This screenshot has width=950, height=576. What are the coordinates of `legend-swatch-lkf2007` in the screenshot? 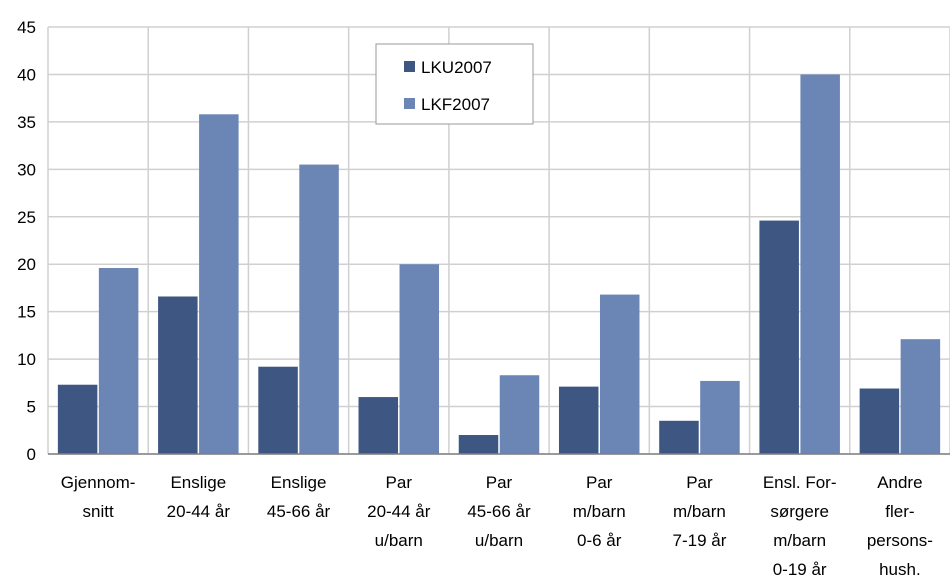 It's located at (409, 103).